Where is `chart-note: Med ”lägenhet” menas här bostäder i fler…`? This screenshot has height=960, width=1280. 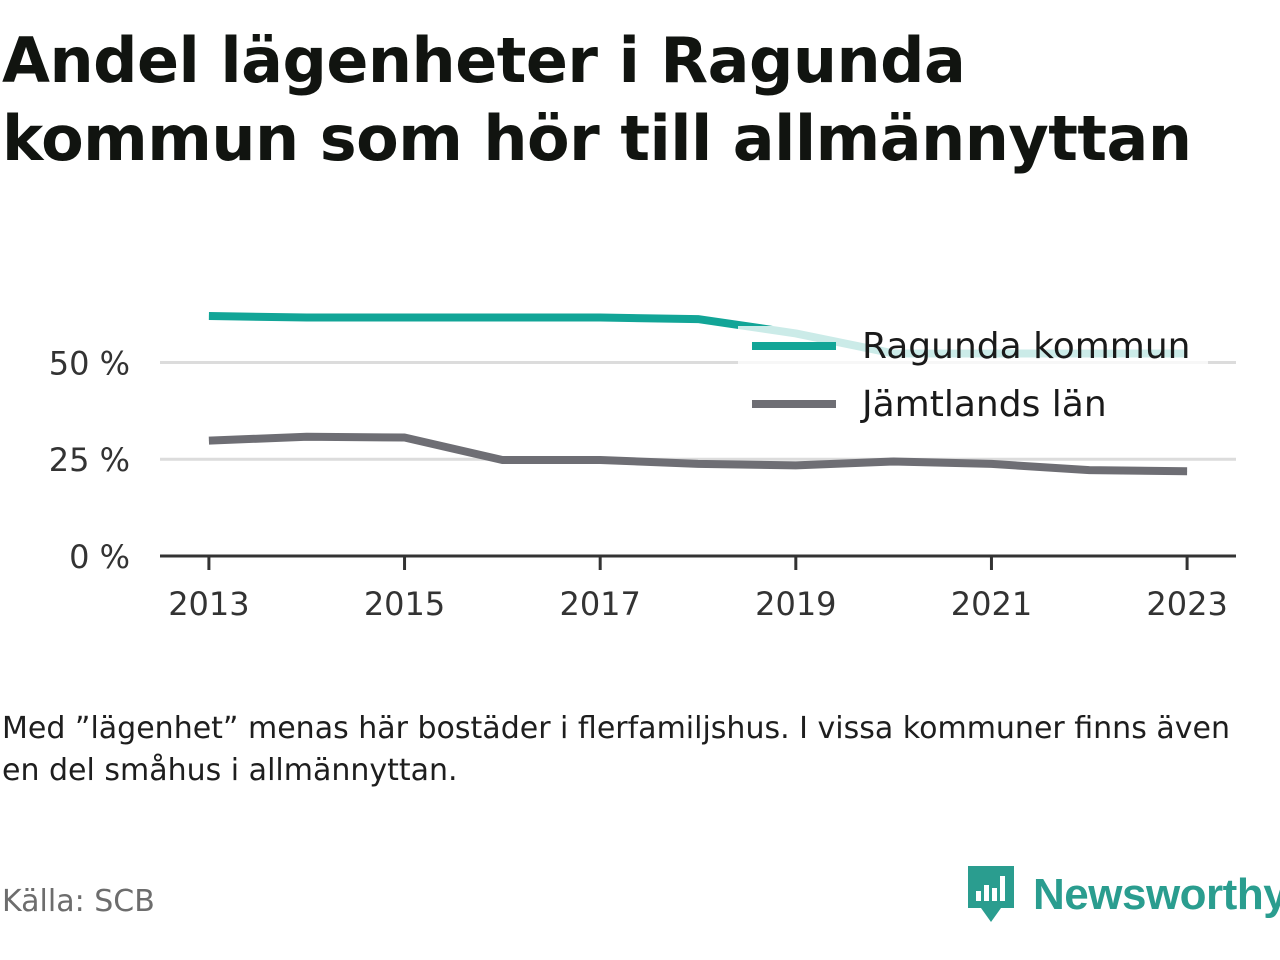 chart-note: Med ”lägenhet” menas här bostäder i fler… is located at coordinates (616, 749).